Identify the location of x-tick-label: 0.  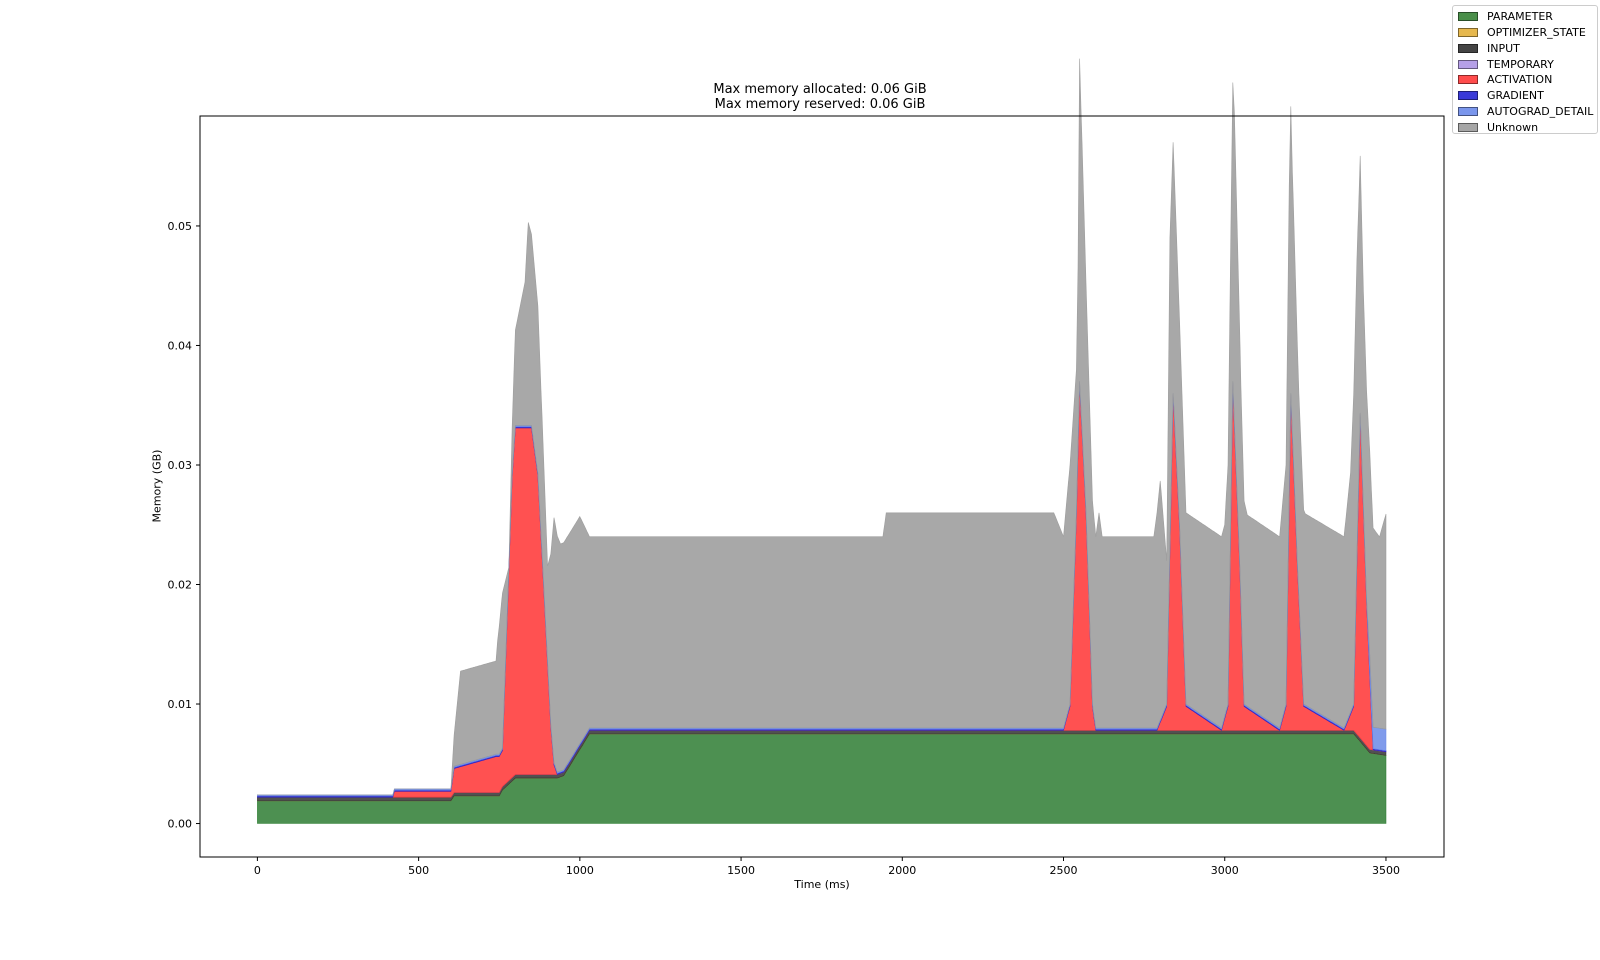
(257, 870).